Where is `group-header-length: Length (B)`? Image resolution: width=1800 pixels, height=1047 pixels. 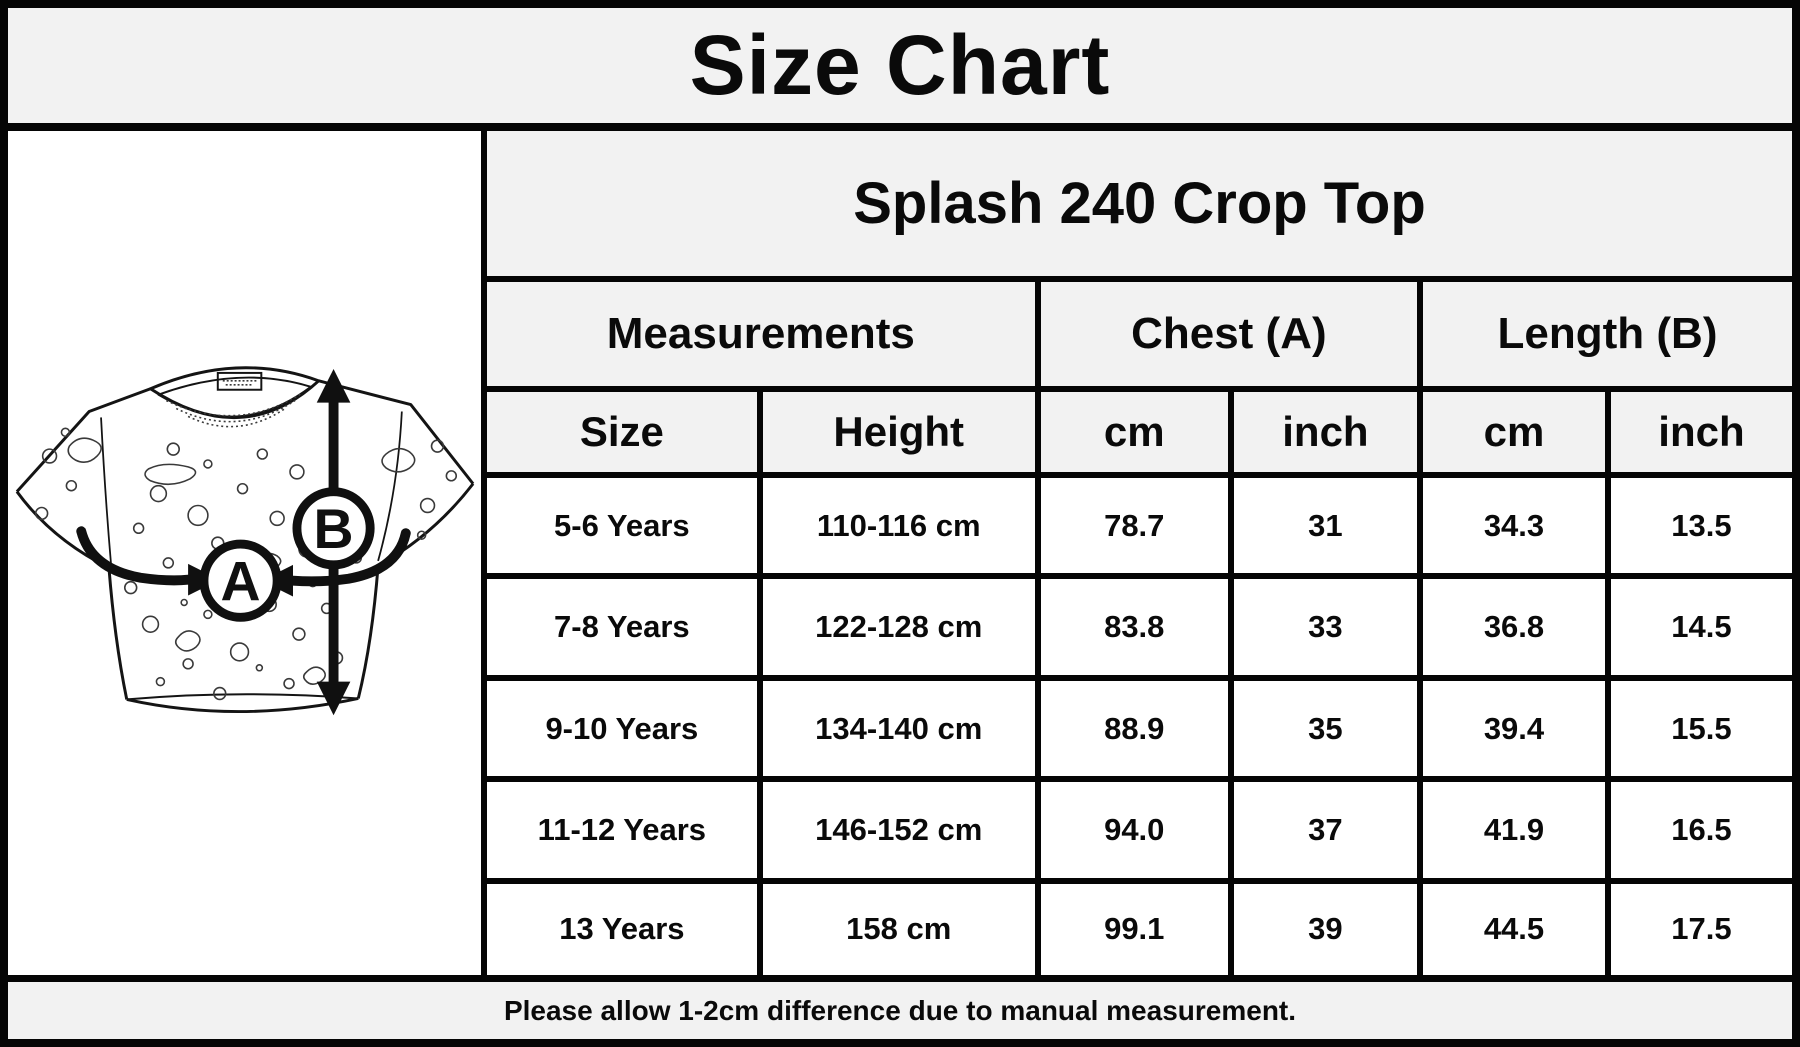
group-header-length: Length (B) is located at coordinates (1604, 334).